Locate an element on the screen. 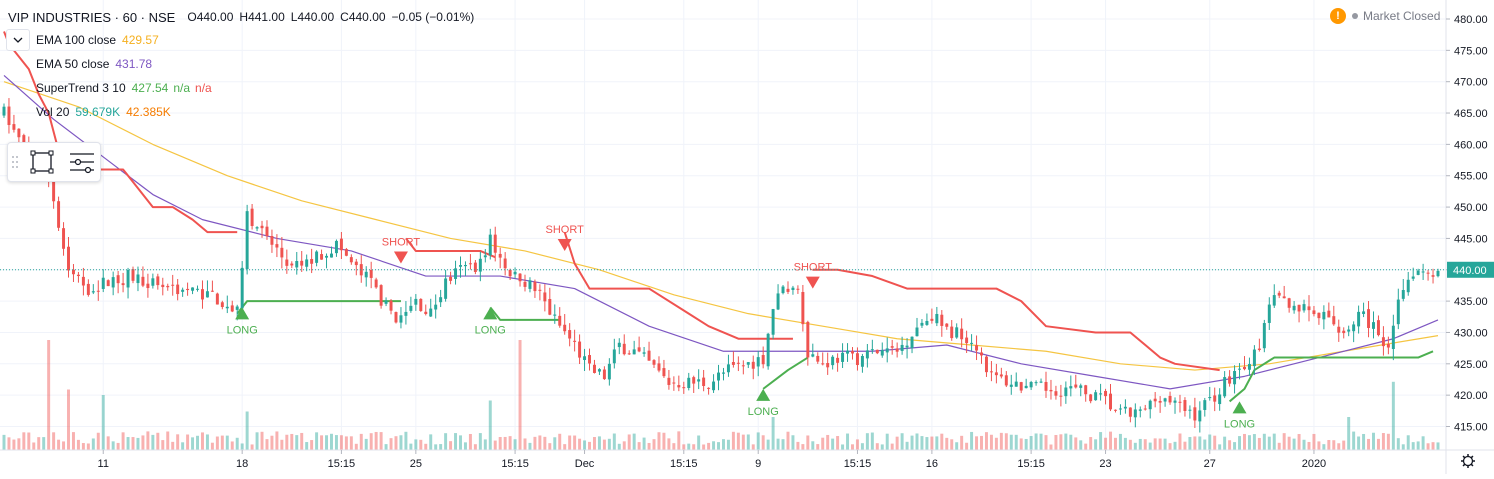 This screenshot has height=479, width=1494. rectangle-tool-icon is located at coordinates (42, 162).